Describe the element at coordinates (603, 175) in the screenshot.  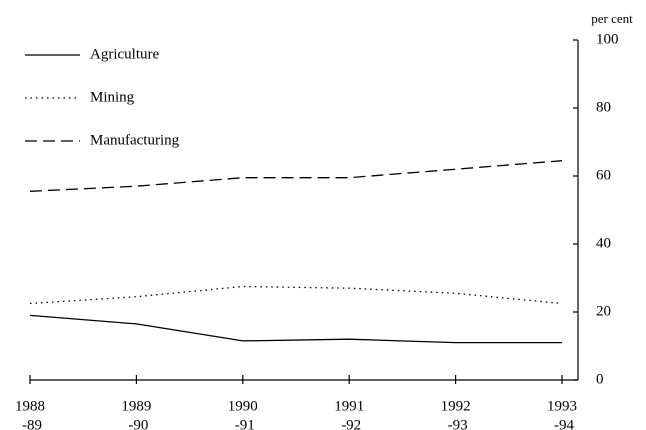
I see `y-tick-label: 60` at that location.